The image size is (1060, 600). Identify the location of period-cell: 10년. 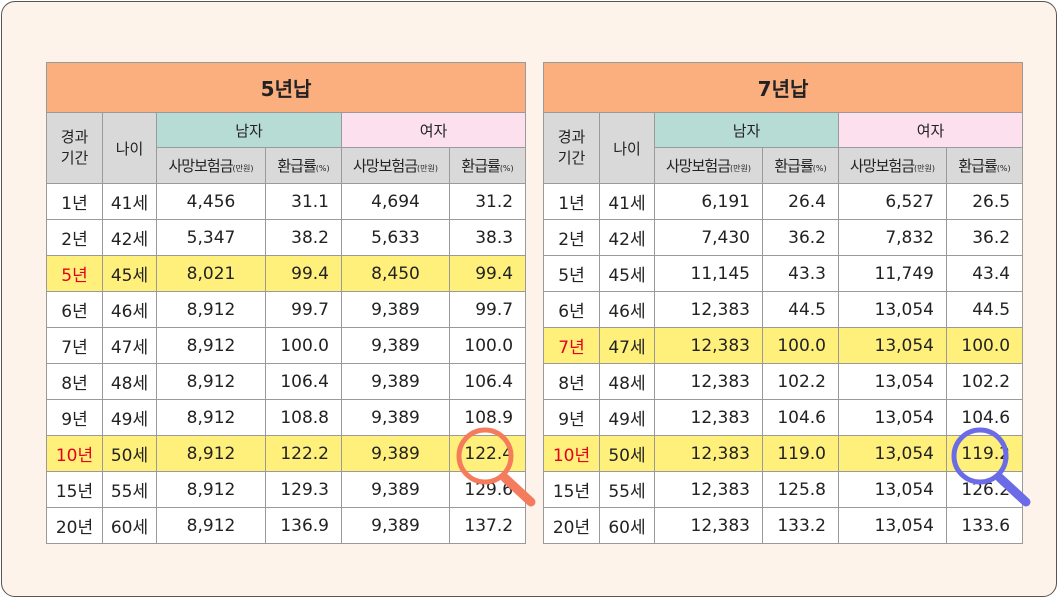
(74, 453).